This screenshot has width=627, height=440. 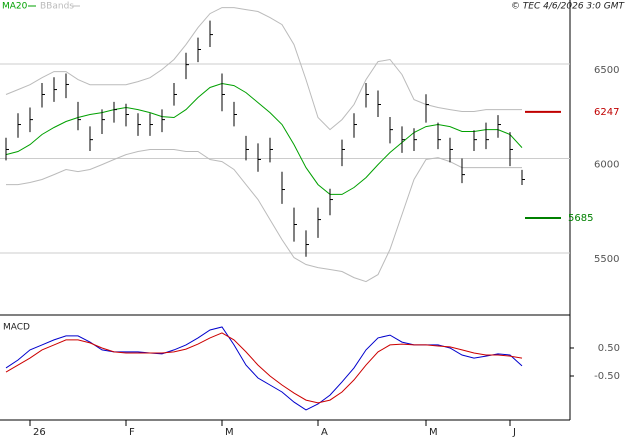 What do you see at coordinates (514, 432) in the screenshot?
I see `x-tick-label: J` at bounding box center [514, 432].